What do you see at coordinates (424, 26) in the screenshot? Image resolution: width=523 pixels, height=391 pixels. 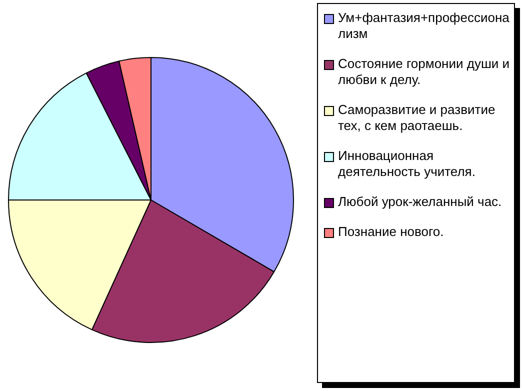 I see `legend-label: Ум+фантазия+профессионализм` at bounding box center [424, 26].